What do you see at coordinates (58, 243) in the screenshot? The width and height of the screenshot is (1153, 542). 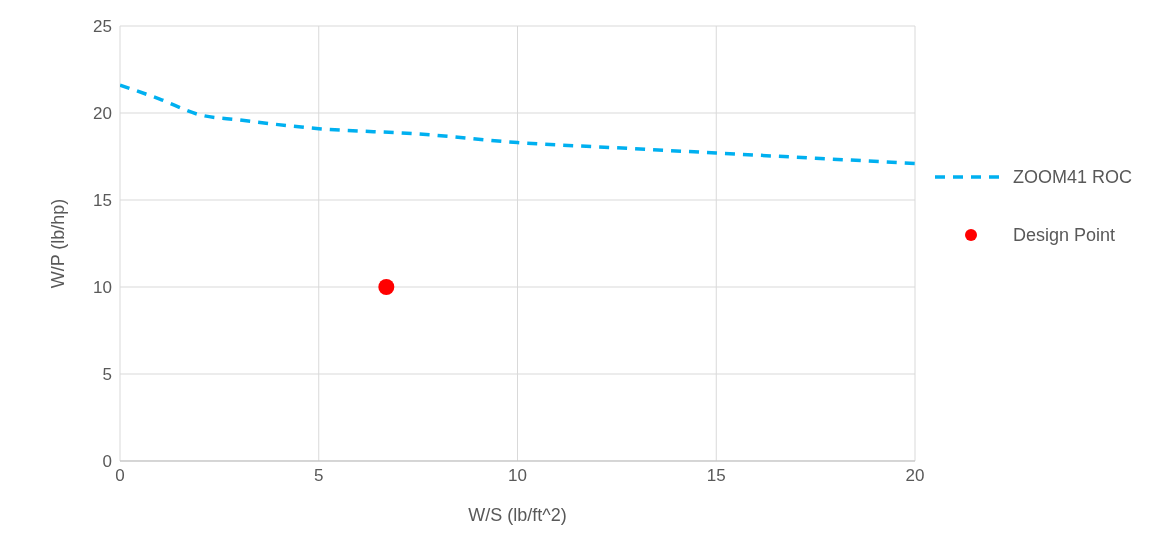 I see `y-axis-title: W/P (lb/hp)` at bounding box center [58, 243].